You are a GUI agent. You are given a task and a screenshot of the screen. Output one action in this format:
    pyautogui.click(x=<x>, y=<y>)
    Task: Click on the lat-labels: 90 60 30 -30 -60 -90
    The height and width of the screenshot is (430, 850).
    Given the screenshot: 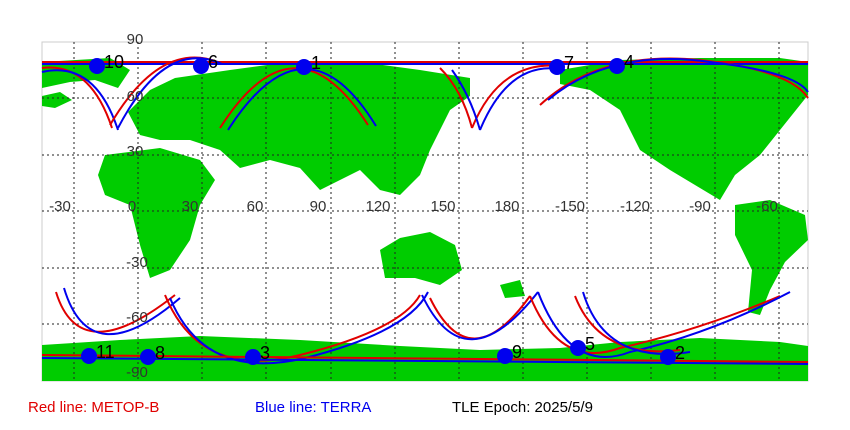 What is the action you would take?
    pyautogui.click(x=137, y=206)
    